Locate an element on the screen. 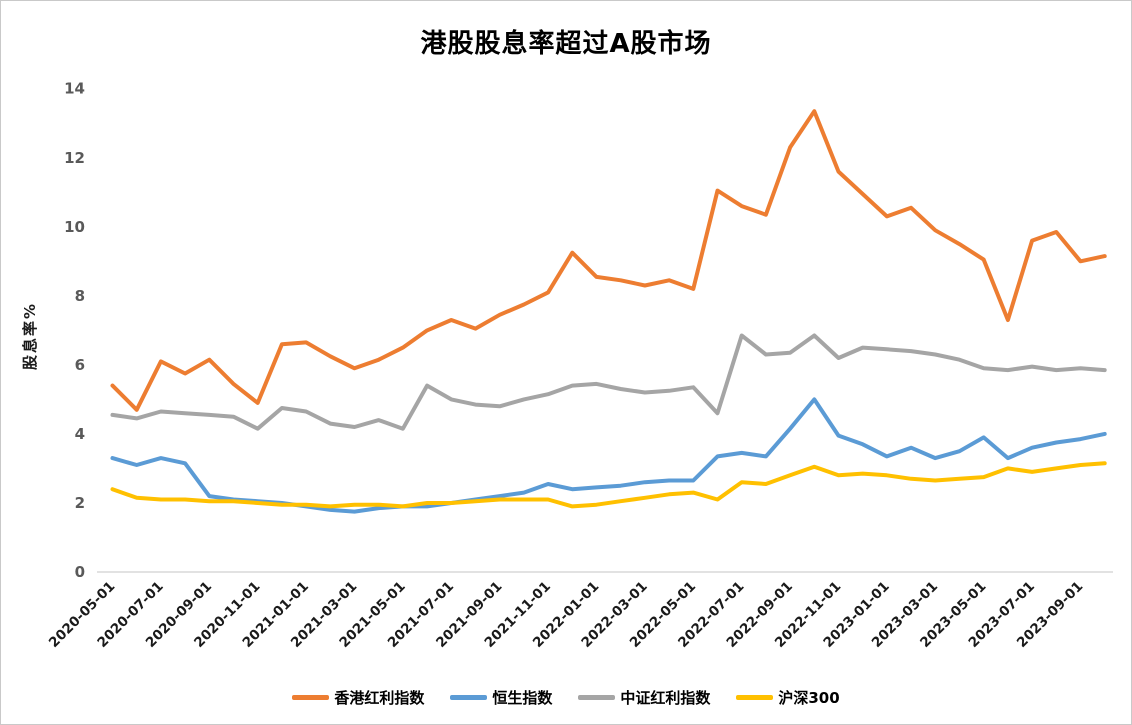 The height and width of the screenshot is (725, 1132). y-tick-label: 10 is located at coordinates (74, 227).